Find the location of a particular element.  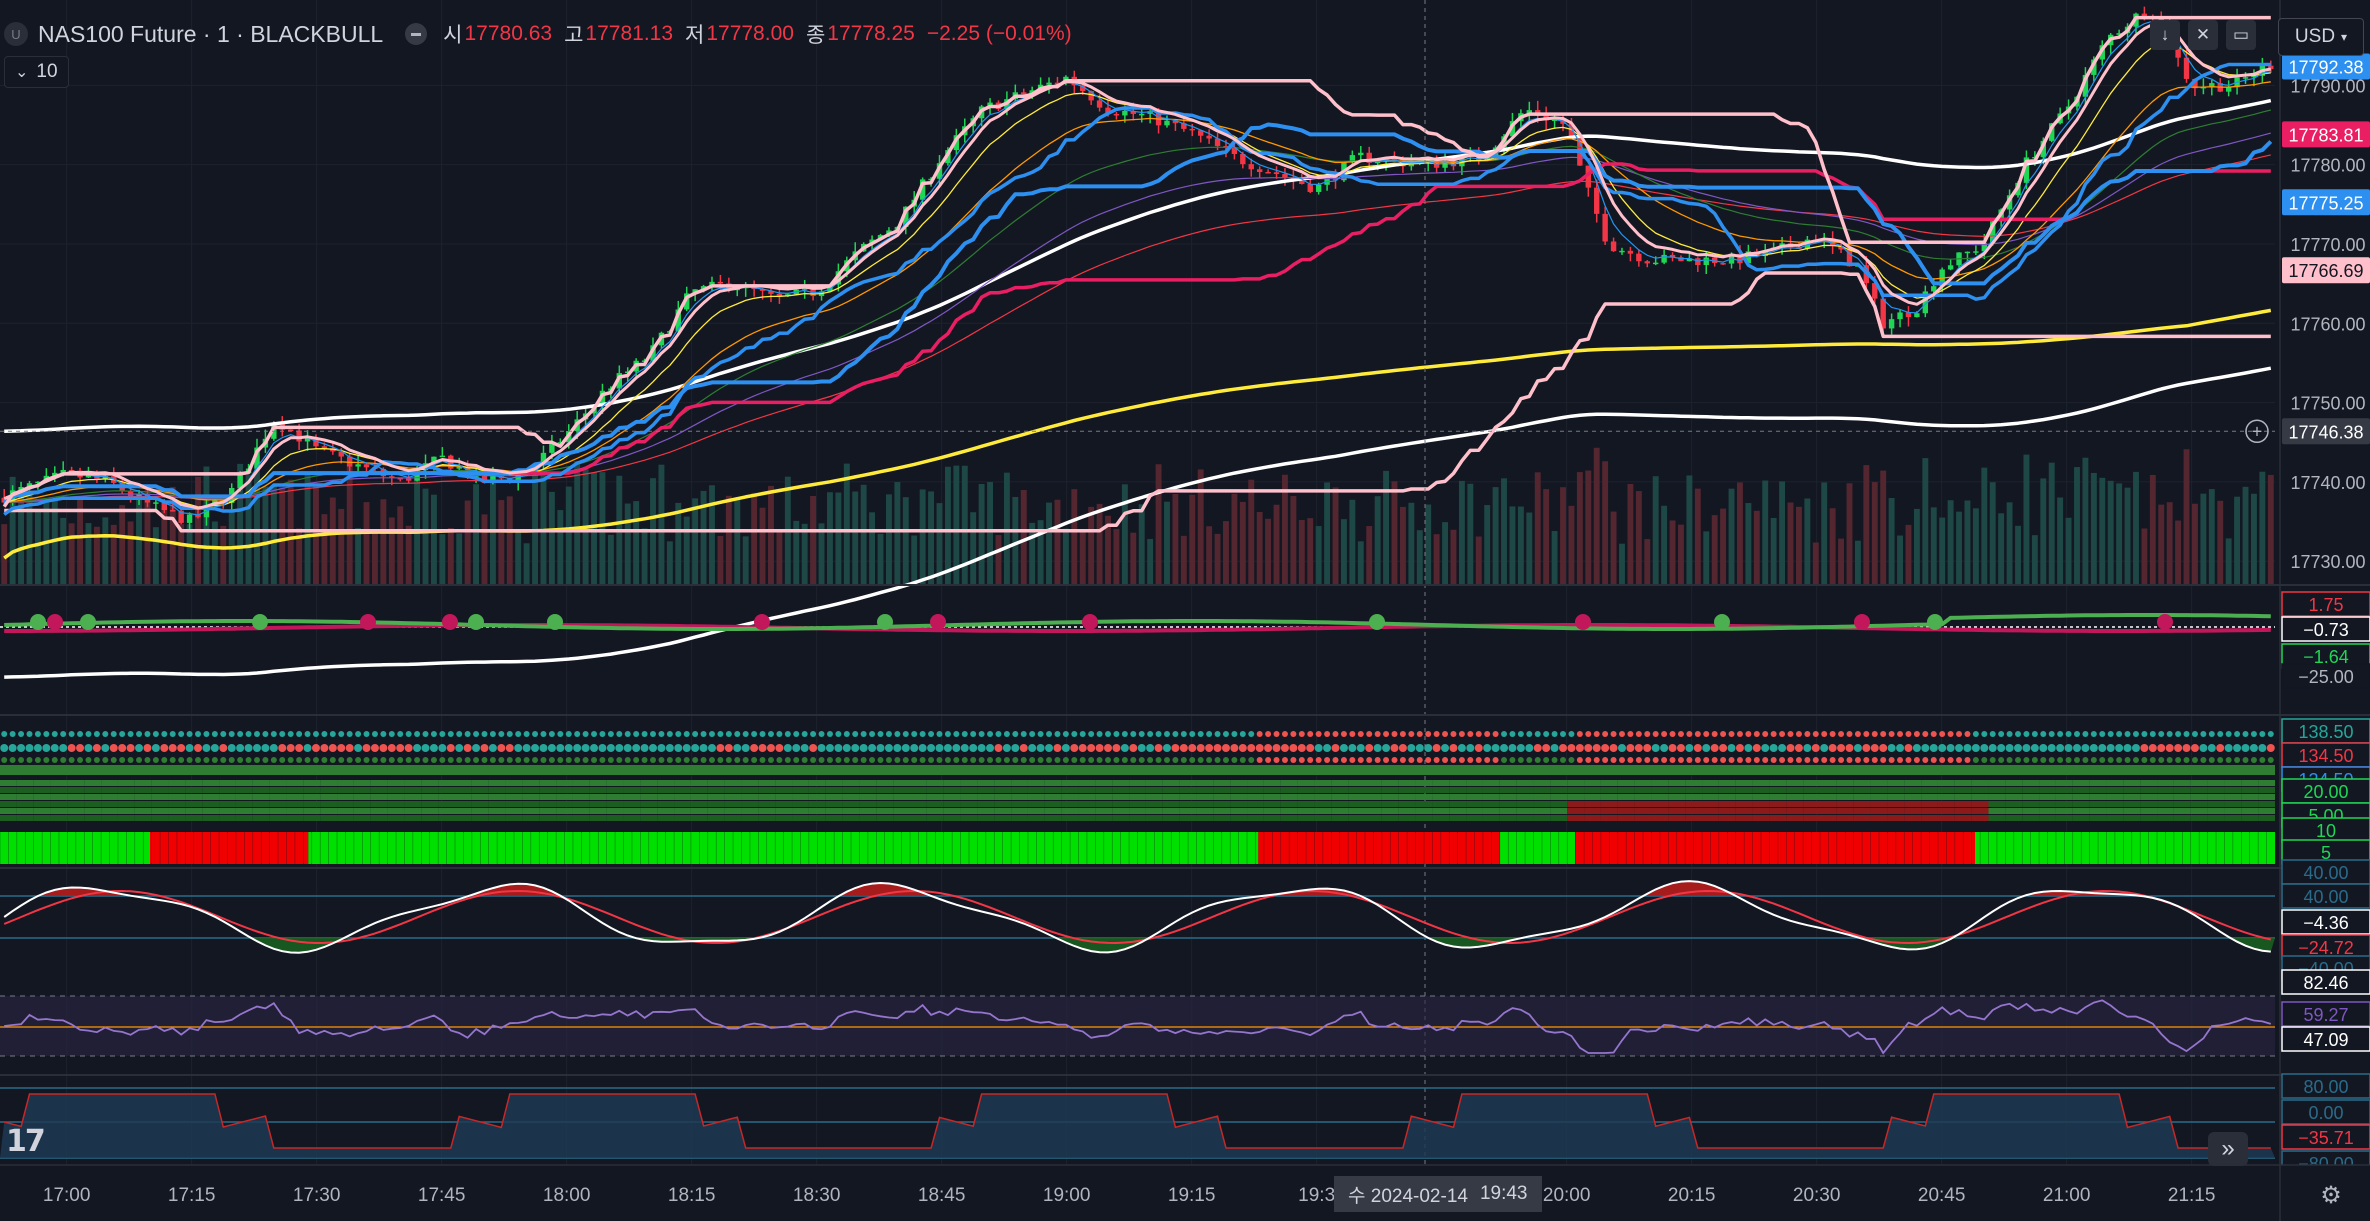

currency-selector: USD ▾ is located at coordinates (2321, 37).